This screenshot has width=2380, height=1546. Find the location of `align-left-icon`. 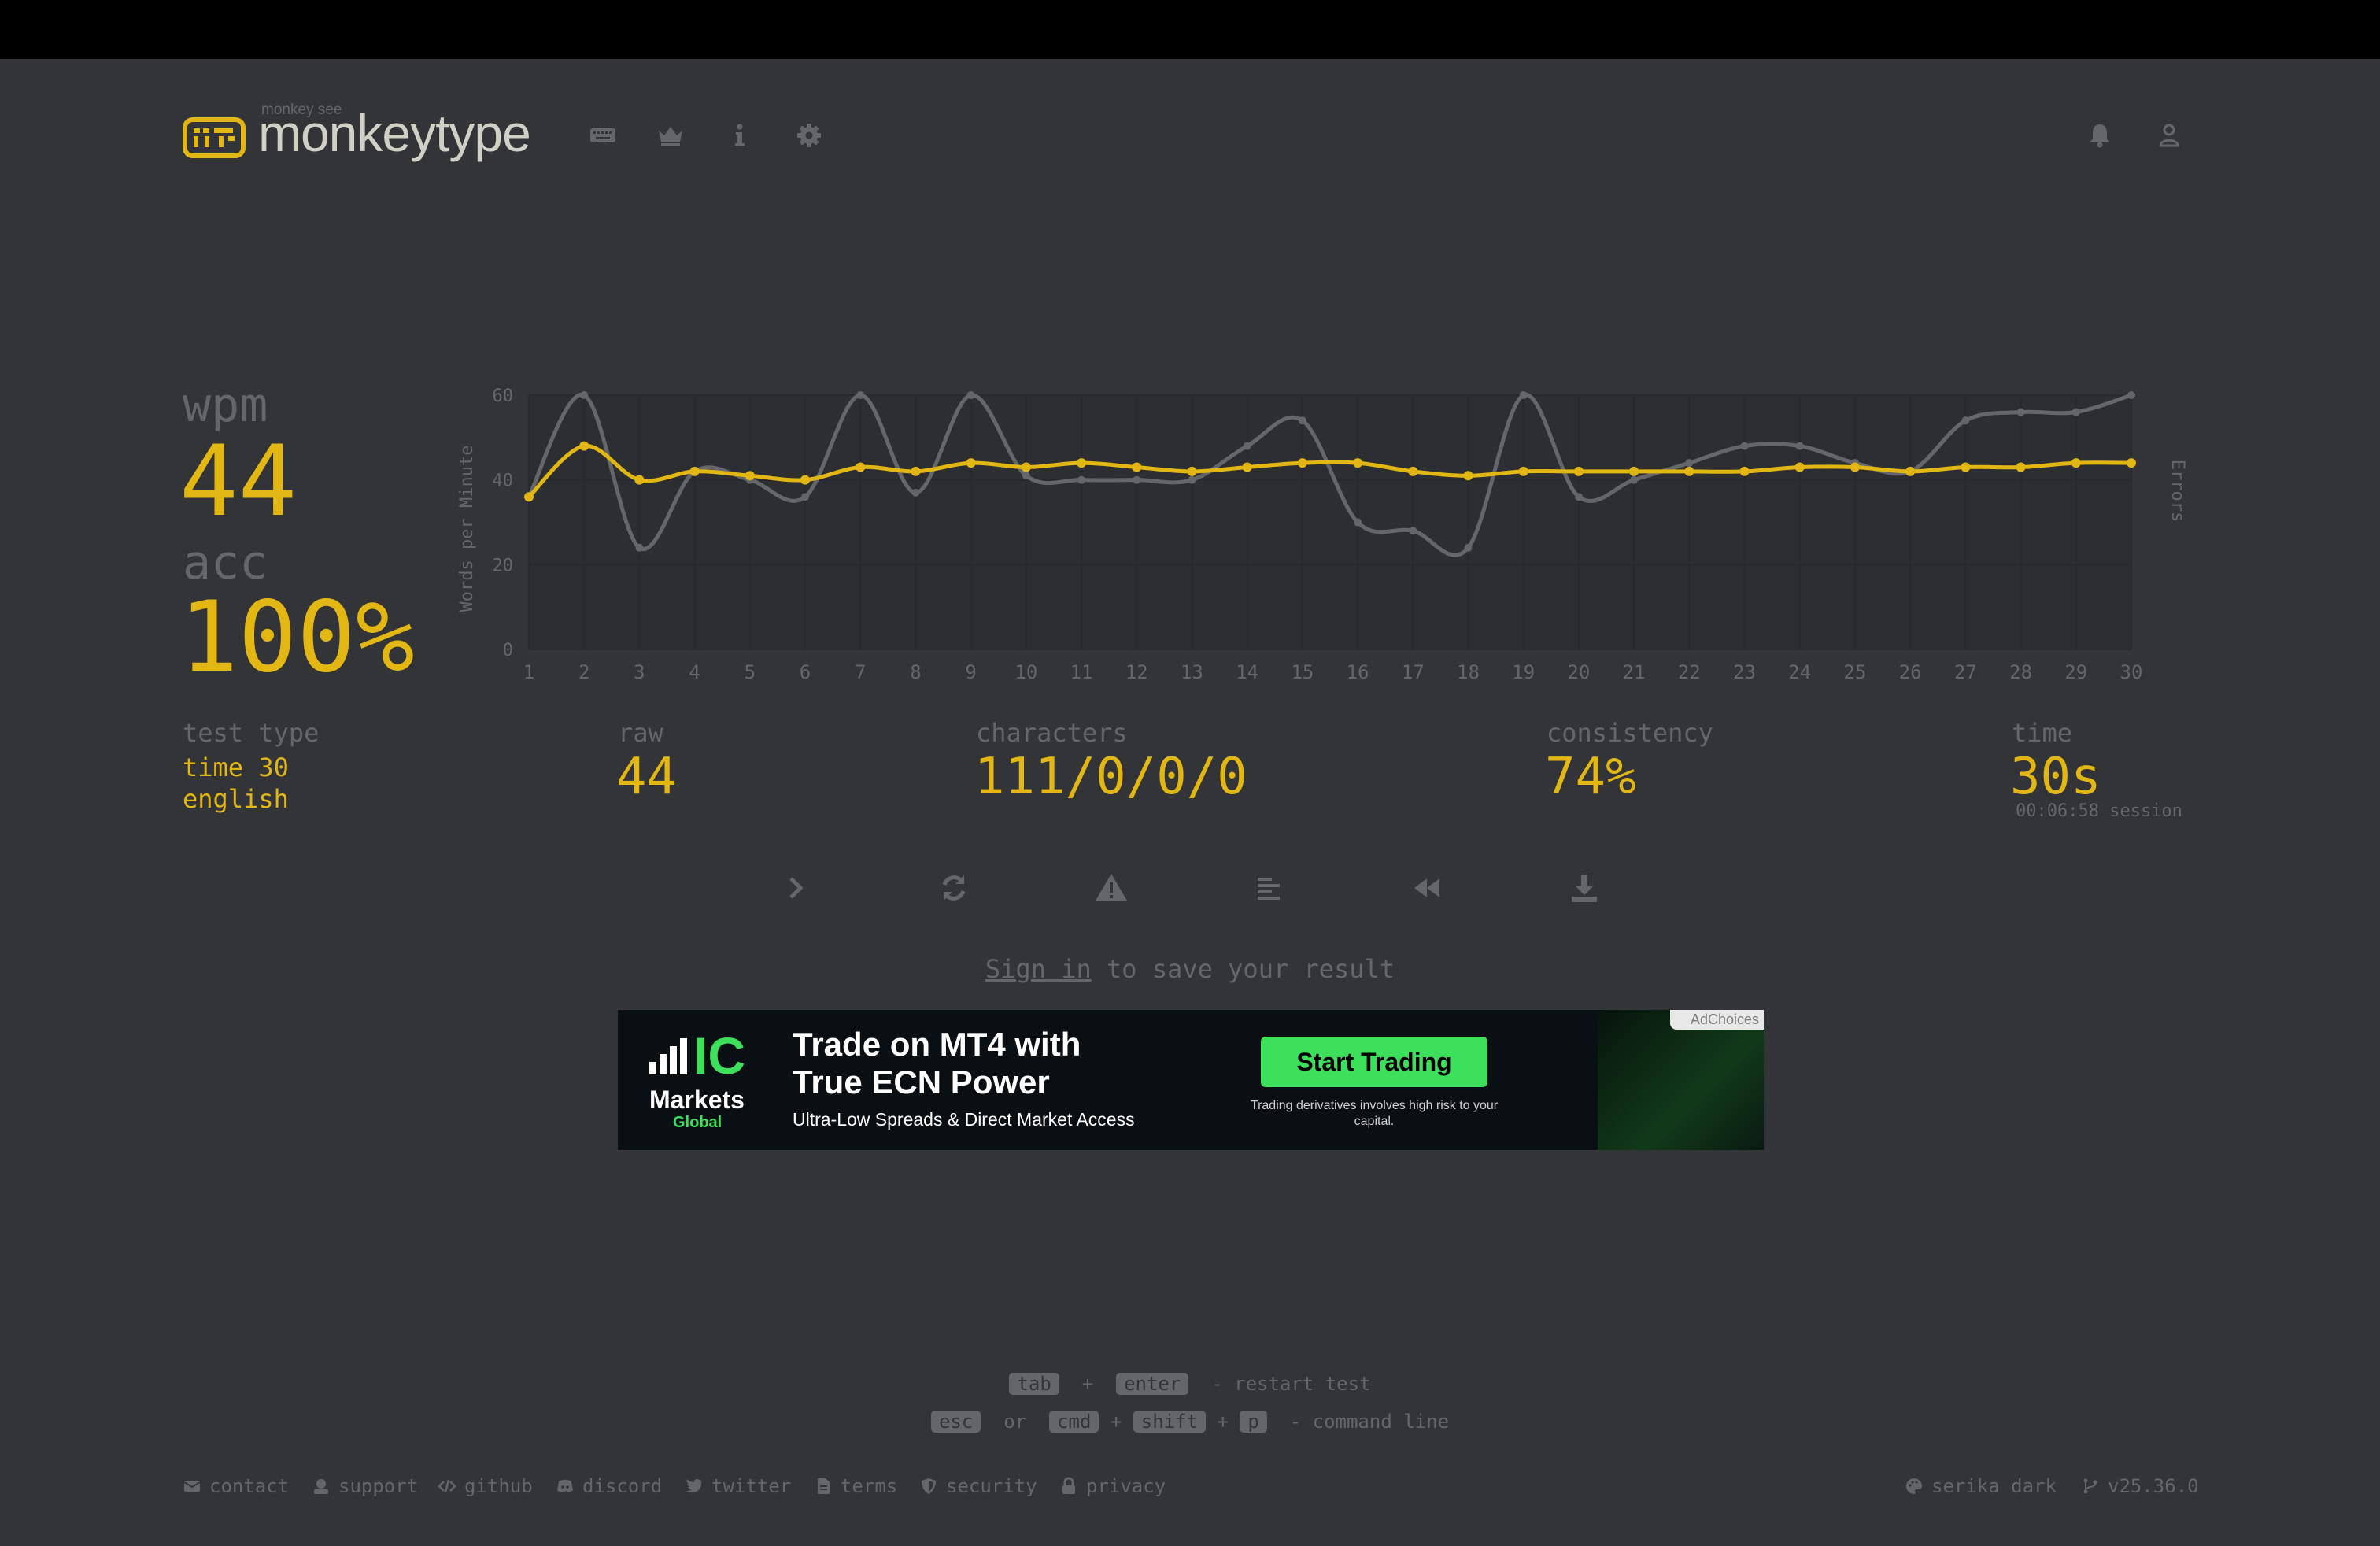

align-left-icon is located at coordinates (1269, 889).